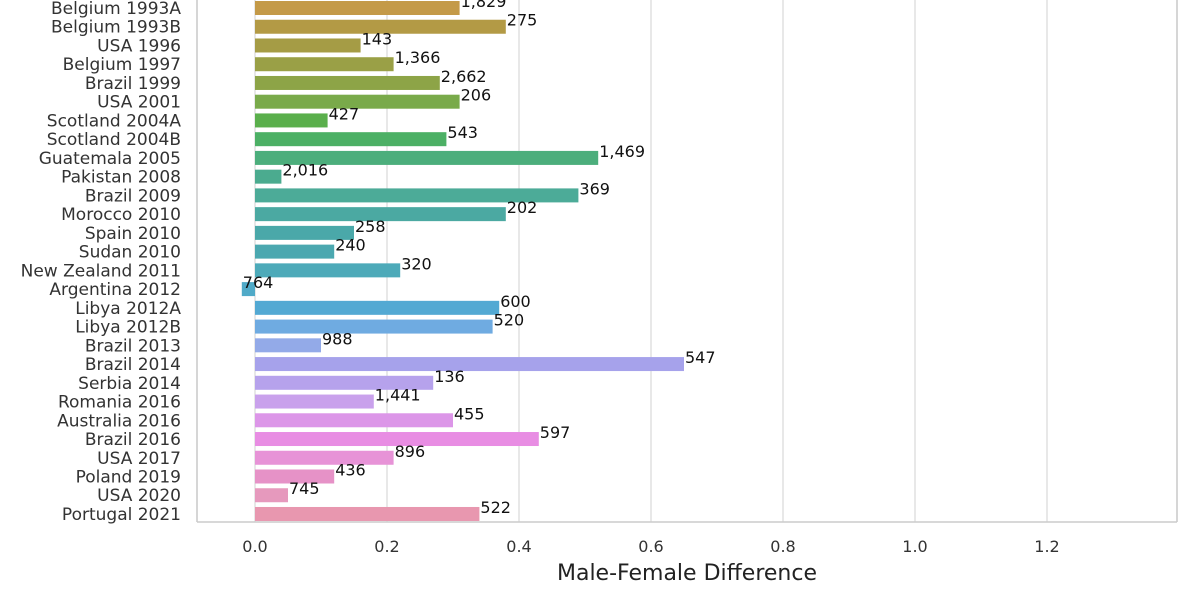 The image size is (1200, 604). Describe the element at coordinates (254, 546) in the screenshot. I see `x-tick-label: 0.0` at that location.